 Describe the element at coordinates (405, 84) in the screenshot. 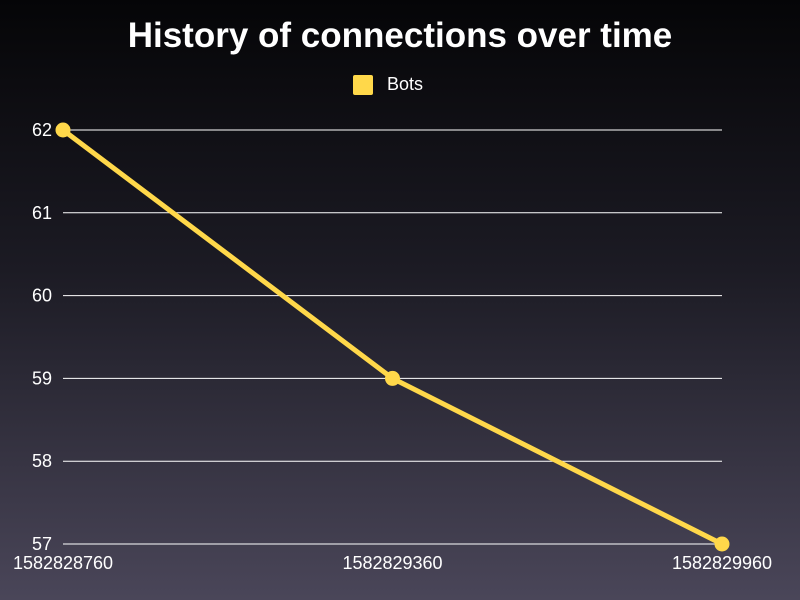

I see `legend-label-bots: Bots` at that location.